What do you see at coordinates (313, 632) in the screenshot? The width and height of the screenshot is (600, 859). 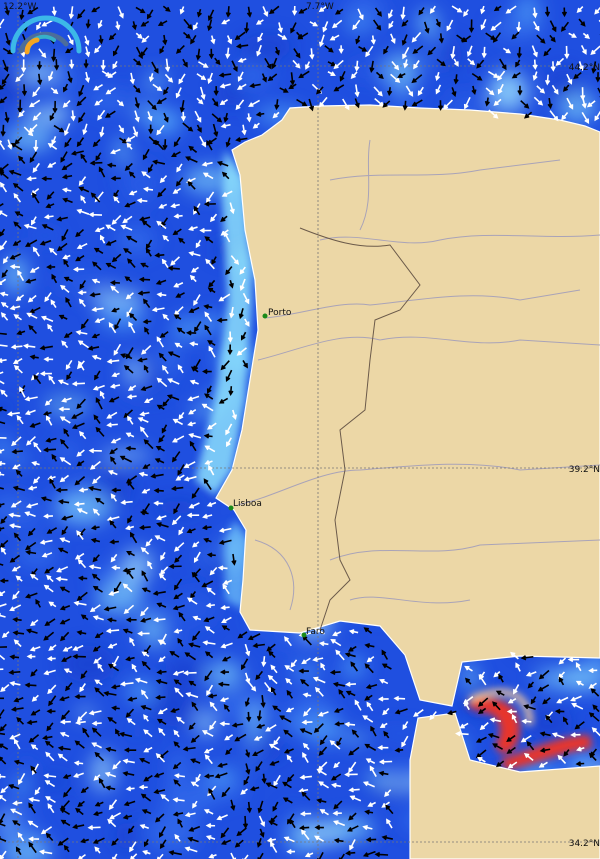 I see `city-faro: Faro` at bounding box center [313, 632].